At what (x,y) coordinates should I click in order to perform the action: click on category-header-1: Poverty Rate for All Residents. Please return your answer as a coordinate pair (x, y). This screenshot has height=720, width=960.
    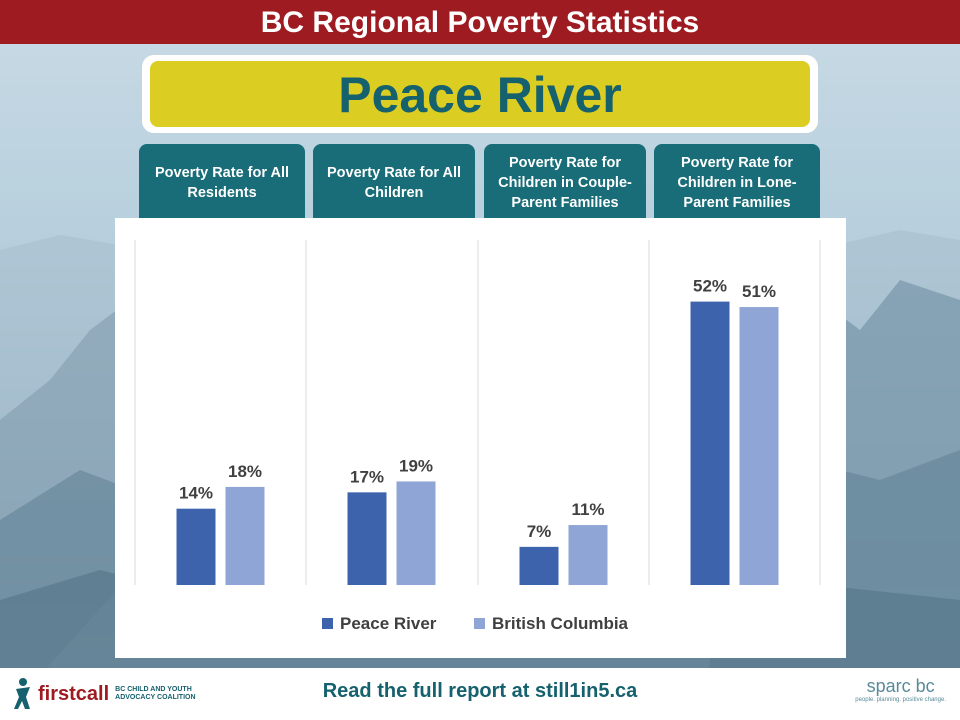
    Looking at the image, I should click on (222, 183).